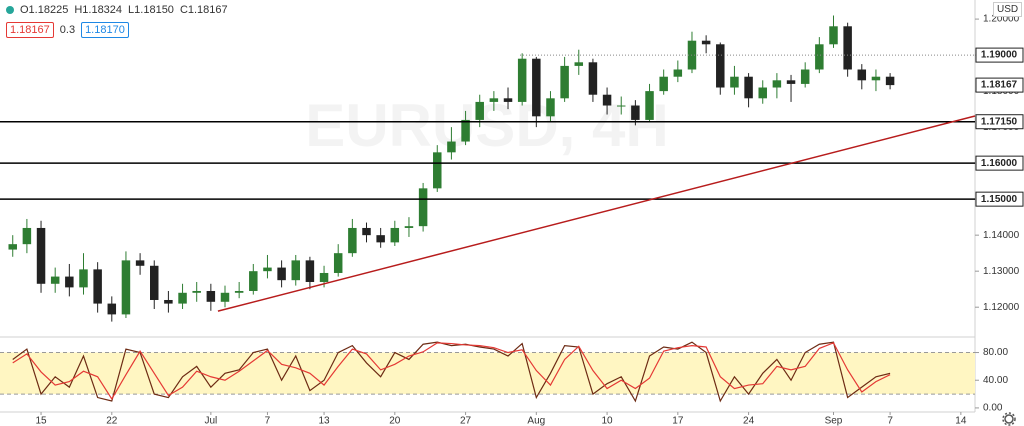 This screenshot has height=426, width=1024. I want to click on level-label: 1.16000, so click(999, 163).